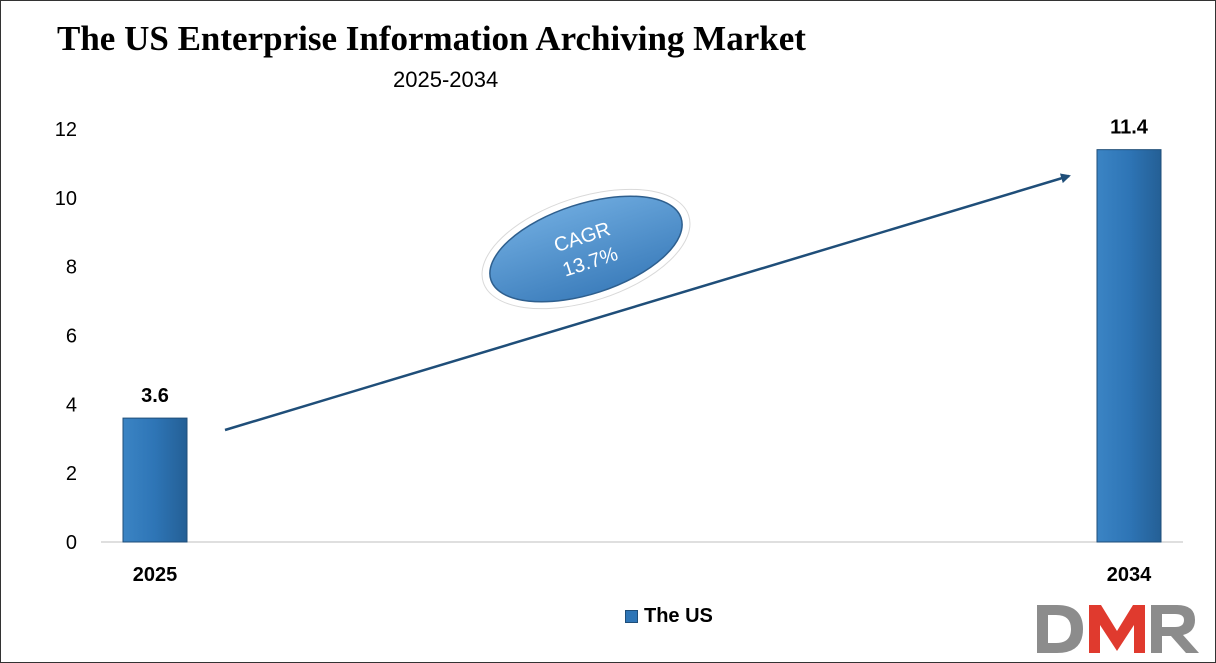 This screenshot has height=663, width=1216. Describe the element at coordinates (678, 616) in the screenshot. I see `legend-label: The US` at that location.